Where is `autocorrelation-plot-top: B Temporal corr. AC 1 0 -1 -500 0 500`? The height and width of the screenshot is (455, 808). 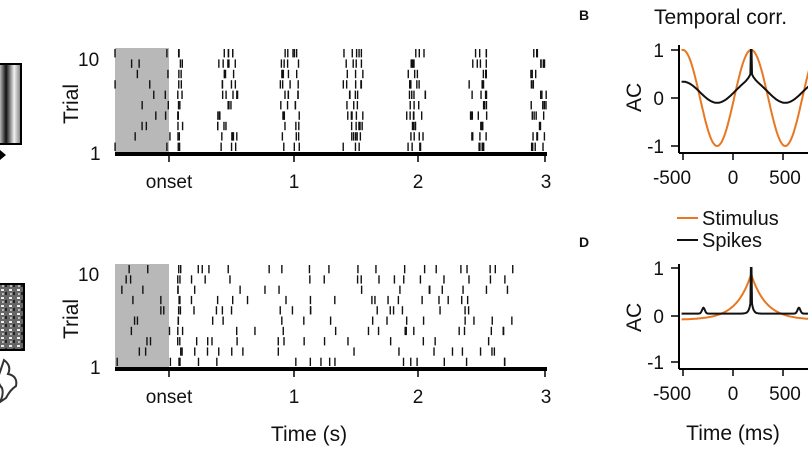 autocorrelation-plot-top: B Temporal corr. AC 1 0 -1 -500 0 500 is located at coordinates (693, 97).